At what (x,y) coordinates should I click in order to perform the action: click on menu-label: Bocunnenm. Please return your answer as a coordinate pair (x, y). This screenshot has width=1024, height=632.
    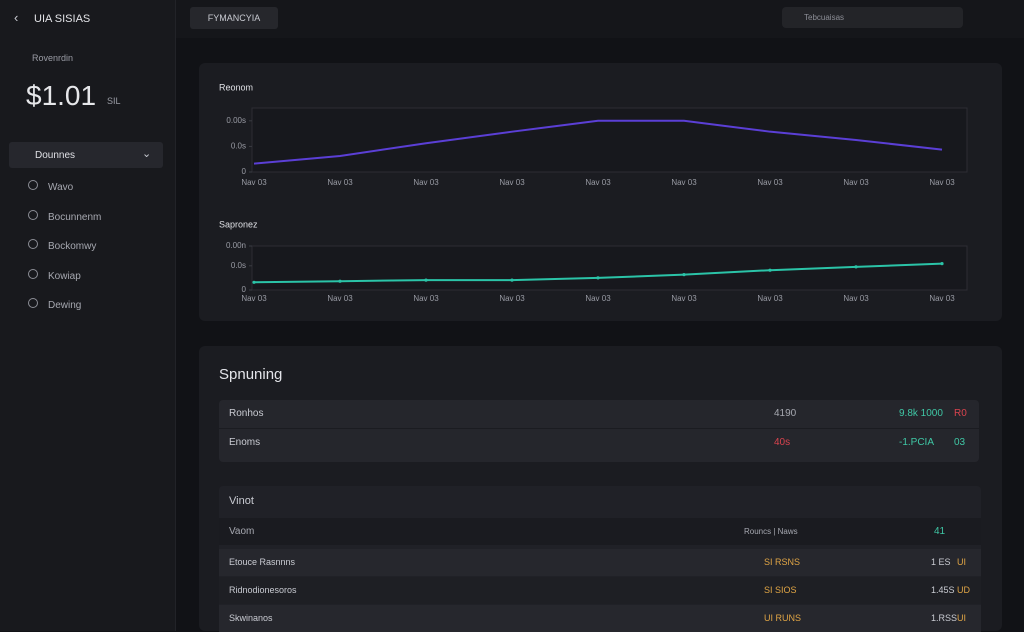
    Looking at the image, I should click on (75, 217).